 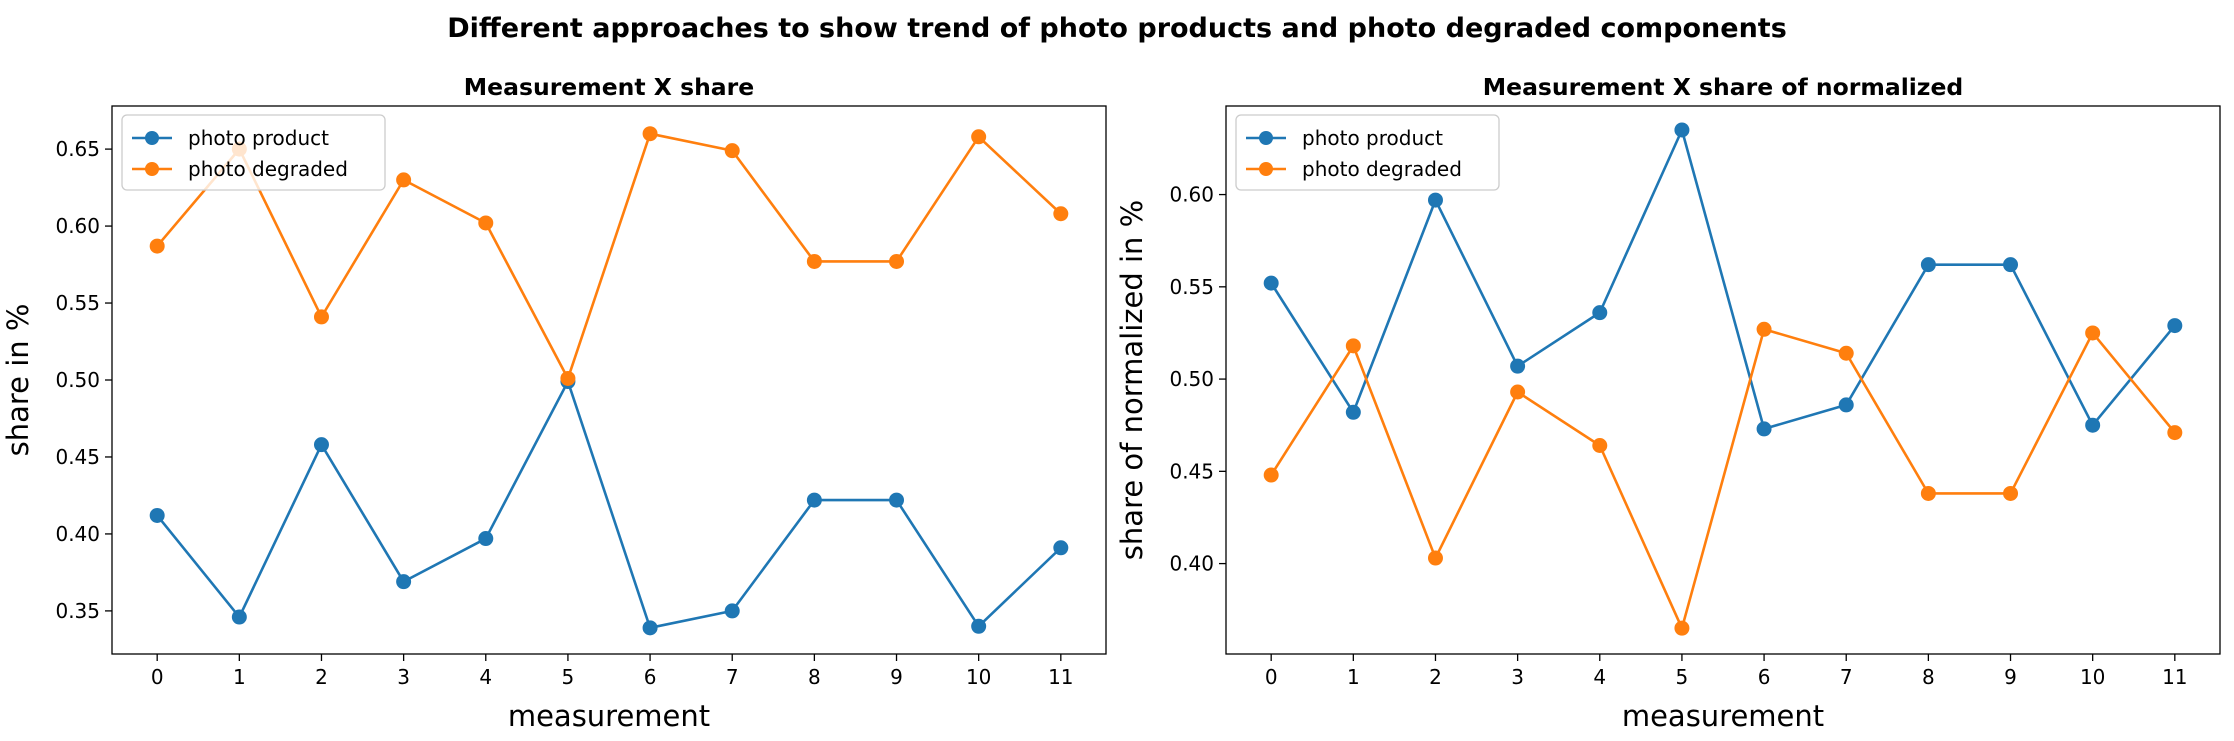 I want to click on chart2-x-tick-label: 2, so click(x=1435, y=677).